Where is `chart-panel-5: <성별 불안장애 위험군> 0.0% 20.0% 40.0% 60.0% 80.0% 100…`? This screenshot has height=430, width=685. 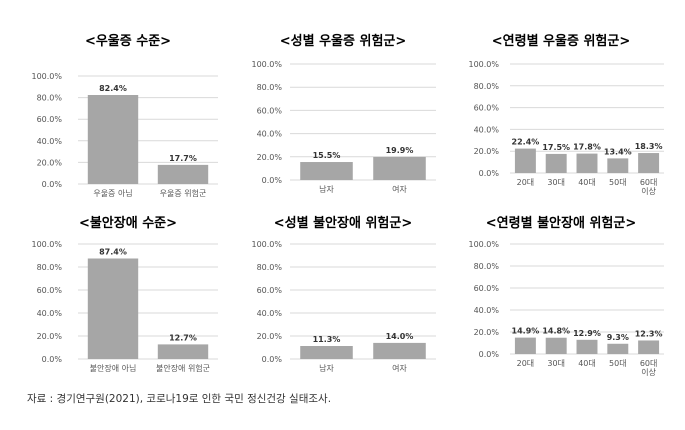
chart-panel-5: <성별 불안장애 위험군> 0.0% 20.0% 40.0% 60.0% 80.0% 100… is located at coordinates (343, 294).